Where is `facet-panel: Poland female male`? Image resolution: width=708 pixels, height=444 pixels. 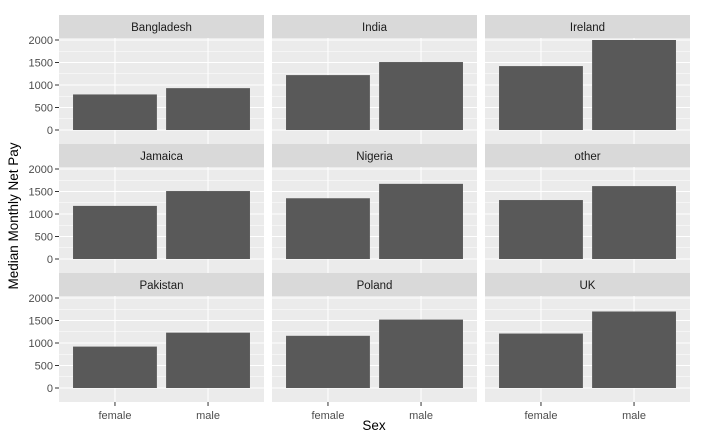
facet-panel: Poland female male is located at coordinates (374, 347).